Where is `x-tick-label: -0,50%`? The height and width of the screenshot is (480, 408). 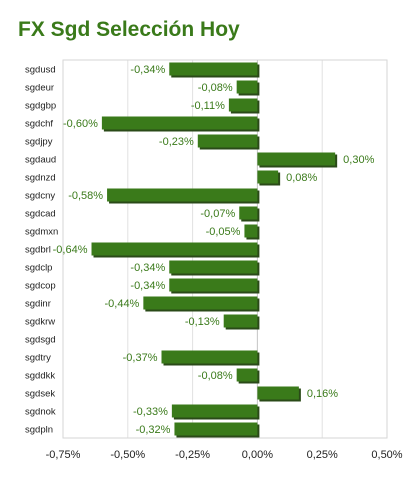
x-tick-label: -0,50% is located at coordinates (127, 455).